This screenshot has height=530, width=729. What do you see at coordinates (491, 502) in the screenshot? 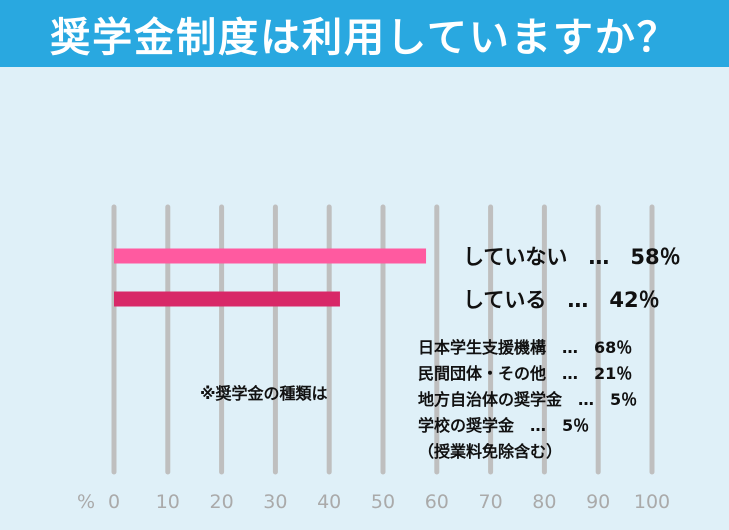
I see `x-tick-label: 70` at bounding box center [491, 502].